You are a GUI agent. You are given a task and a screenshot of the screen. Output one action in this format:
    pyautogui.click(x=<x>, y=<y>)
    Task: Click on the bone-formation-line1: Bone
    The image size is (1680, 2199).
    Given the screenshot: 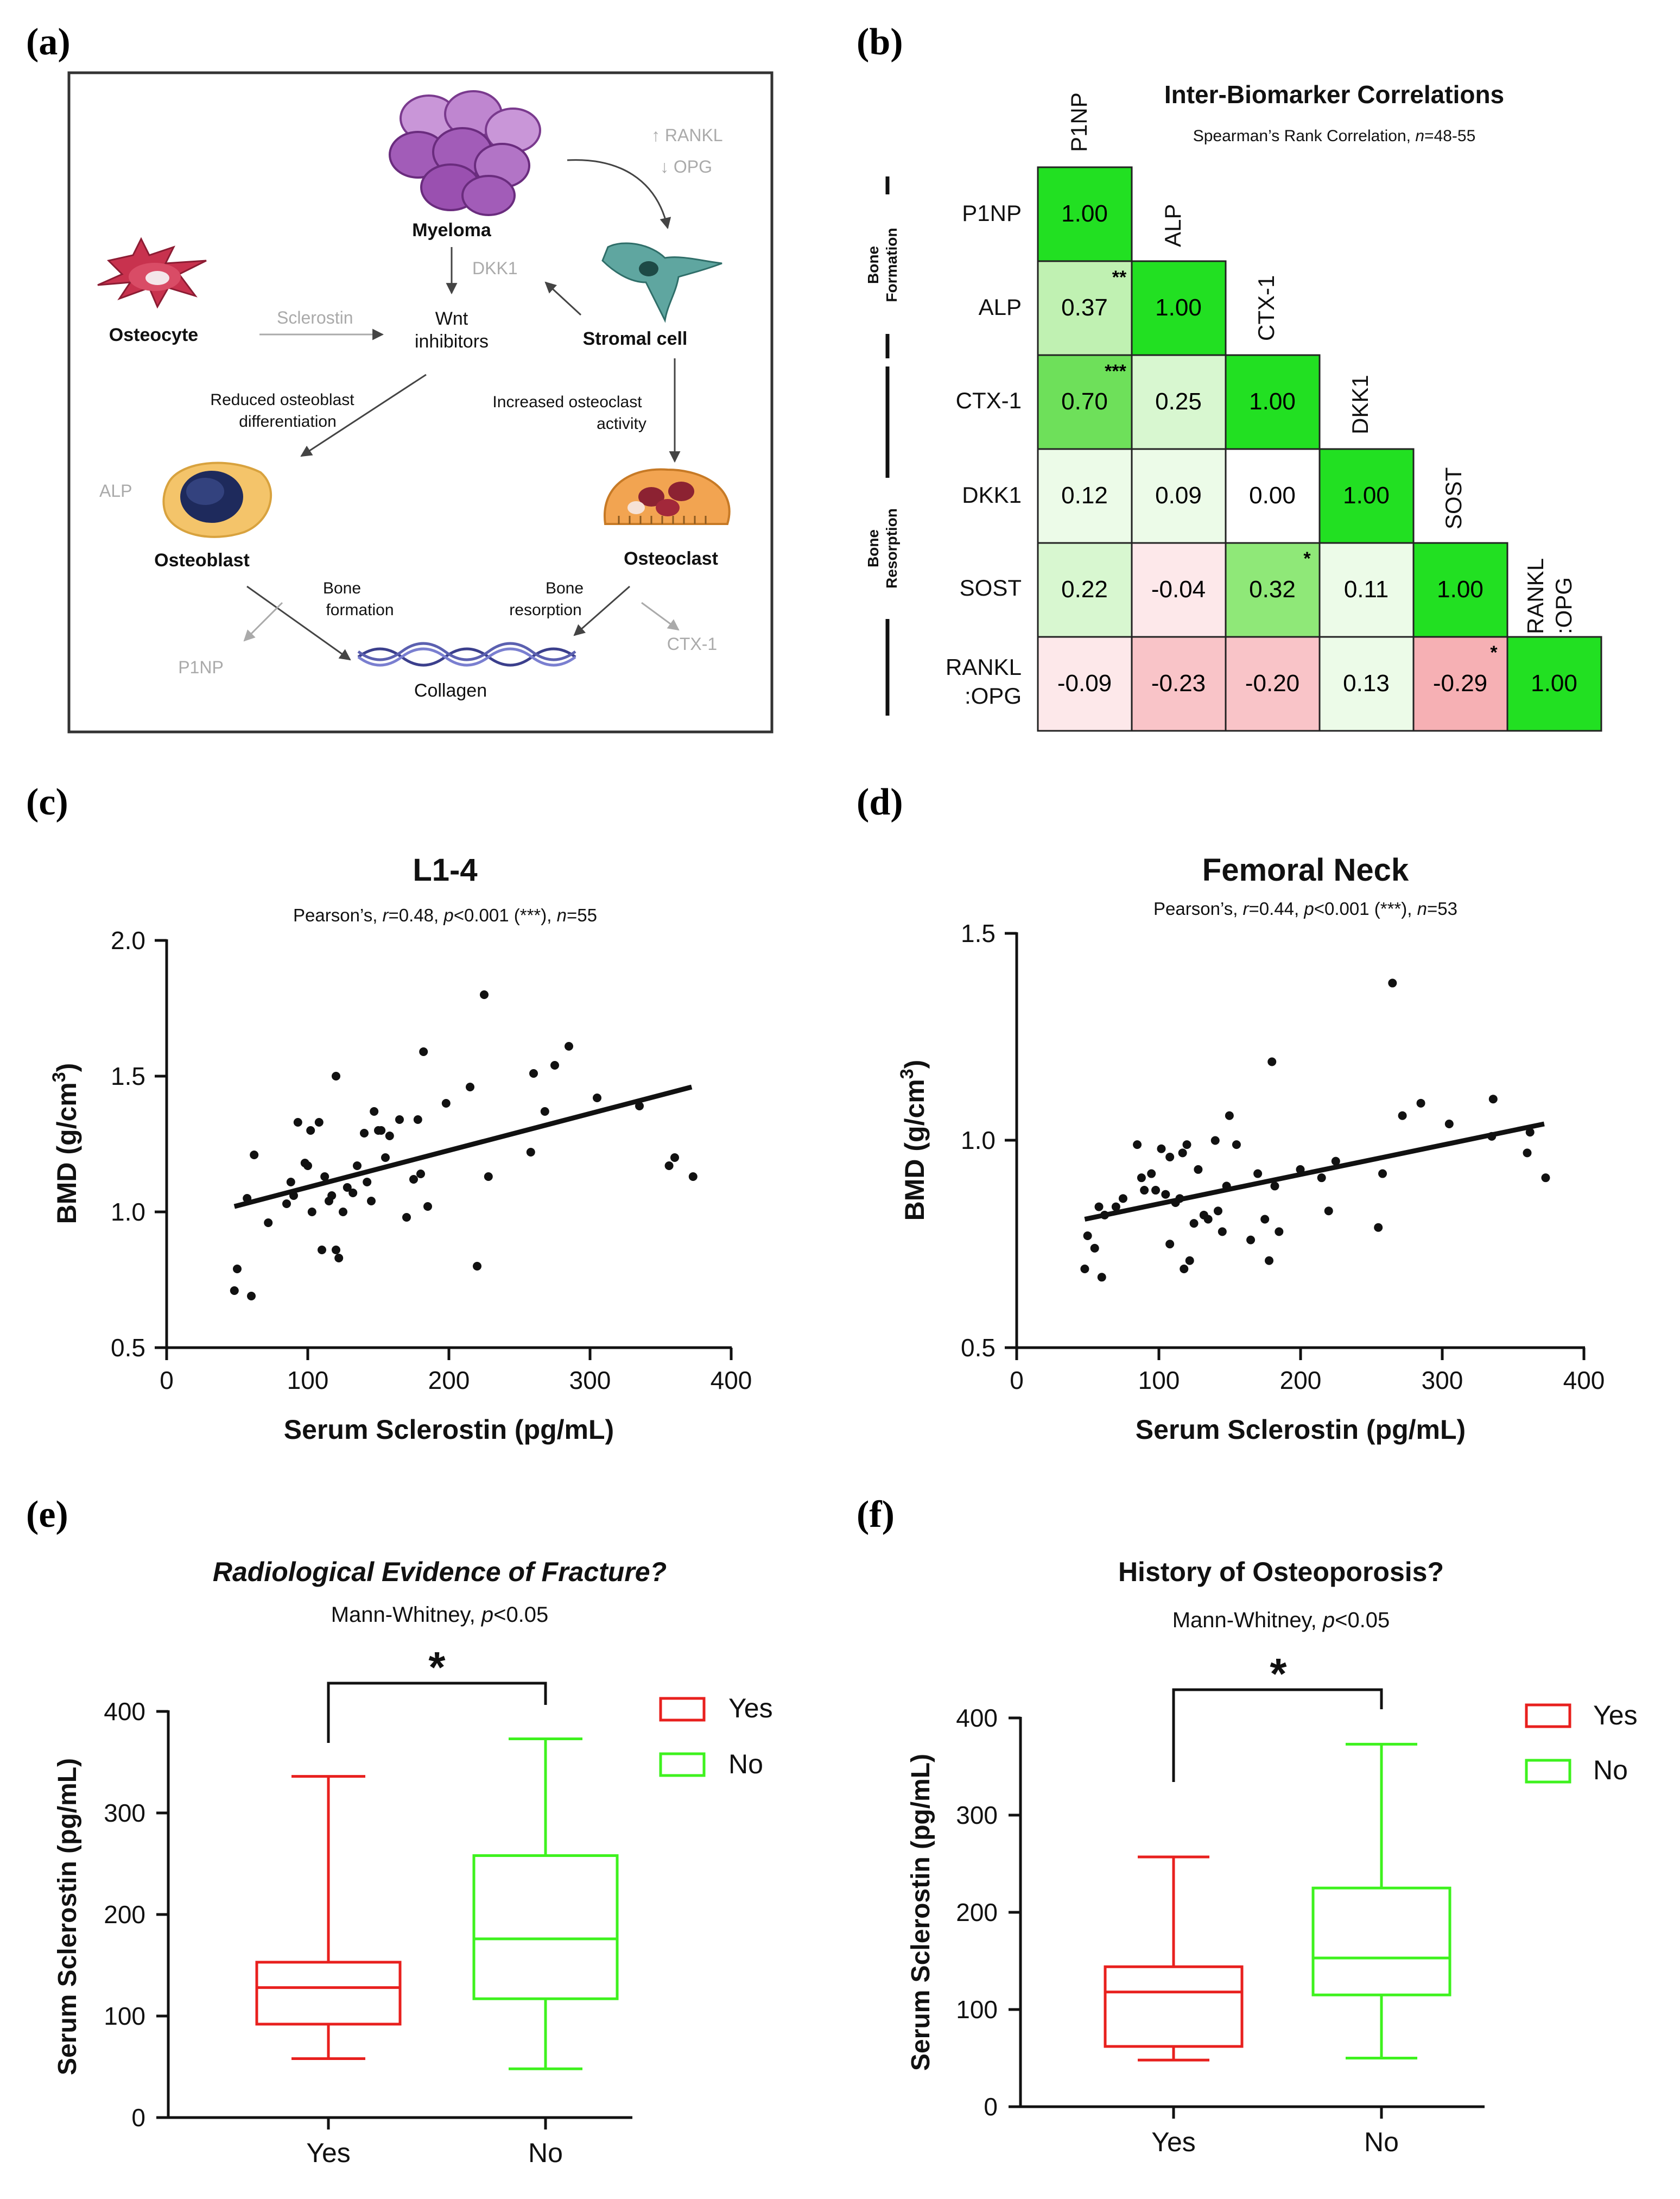 What is the action you would take?
    pyautogui.click(x=342, y=588)
    